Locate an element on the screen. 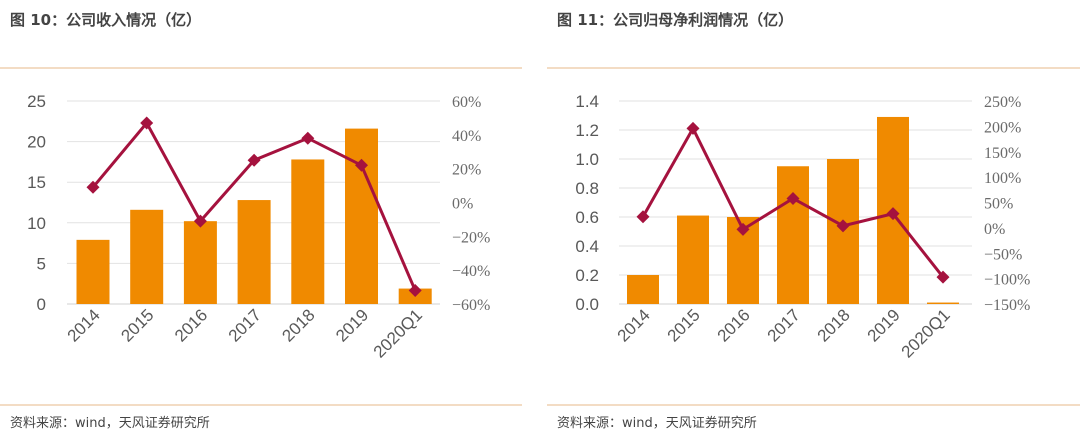 Image resolution: width=1080 pixels, height=444 pixels. right-axis-tick-label: 20% is located at coordinates (466, 170).